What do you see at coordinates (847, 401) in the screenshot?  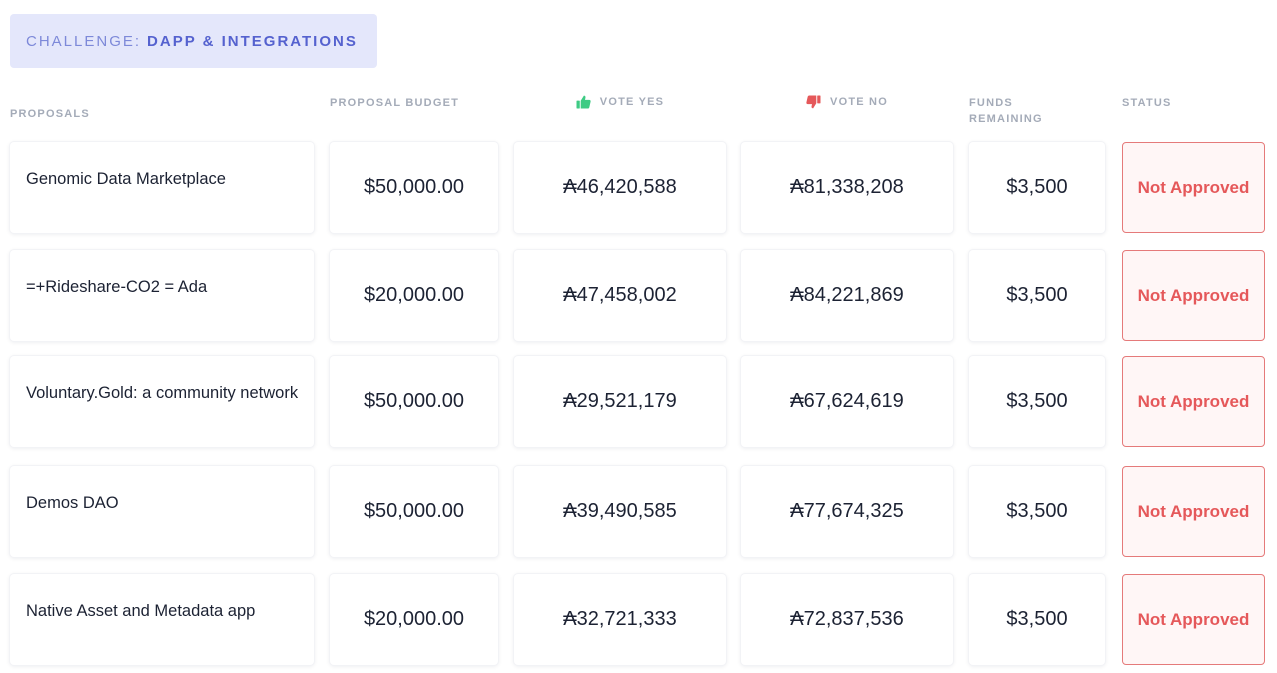 I see `vote-no-value: ₳67,624,619` at bounding box center [847, 401].